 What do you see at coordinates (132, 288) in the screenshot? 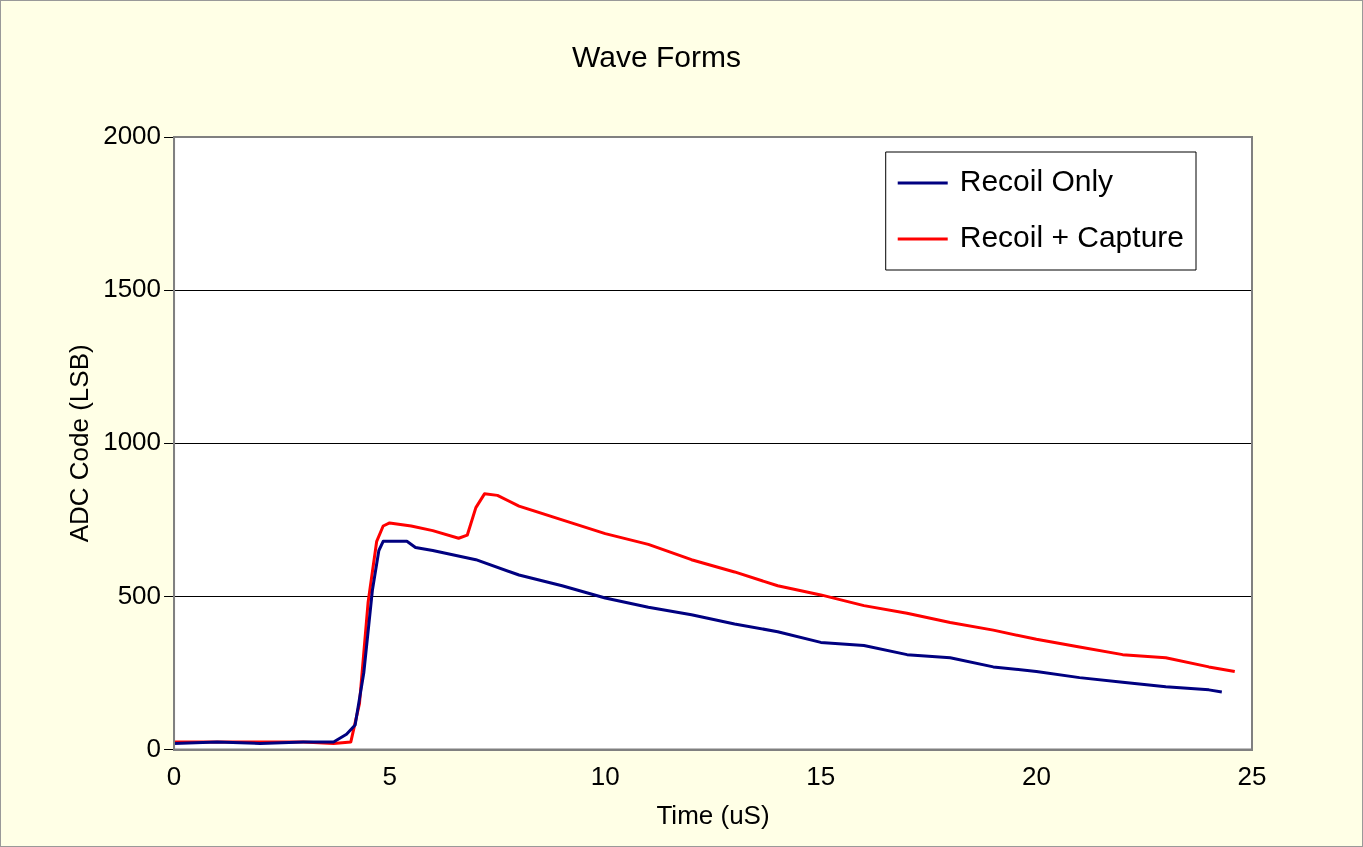
I see `y-tick-label: 1500` at bounding box center [132, 288].